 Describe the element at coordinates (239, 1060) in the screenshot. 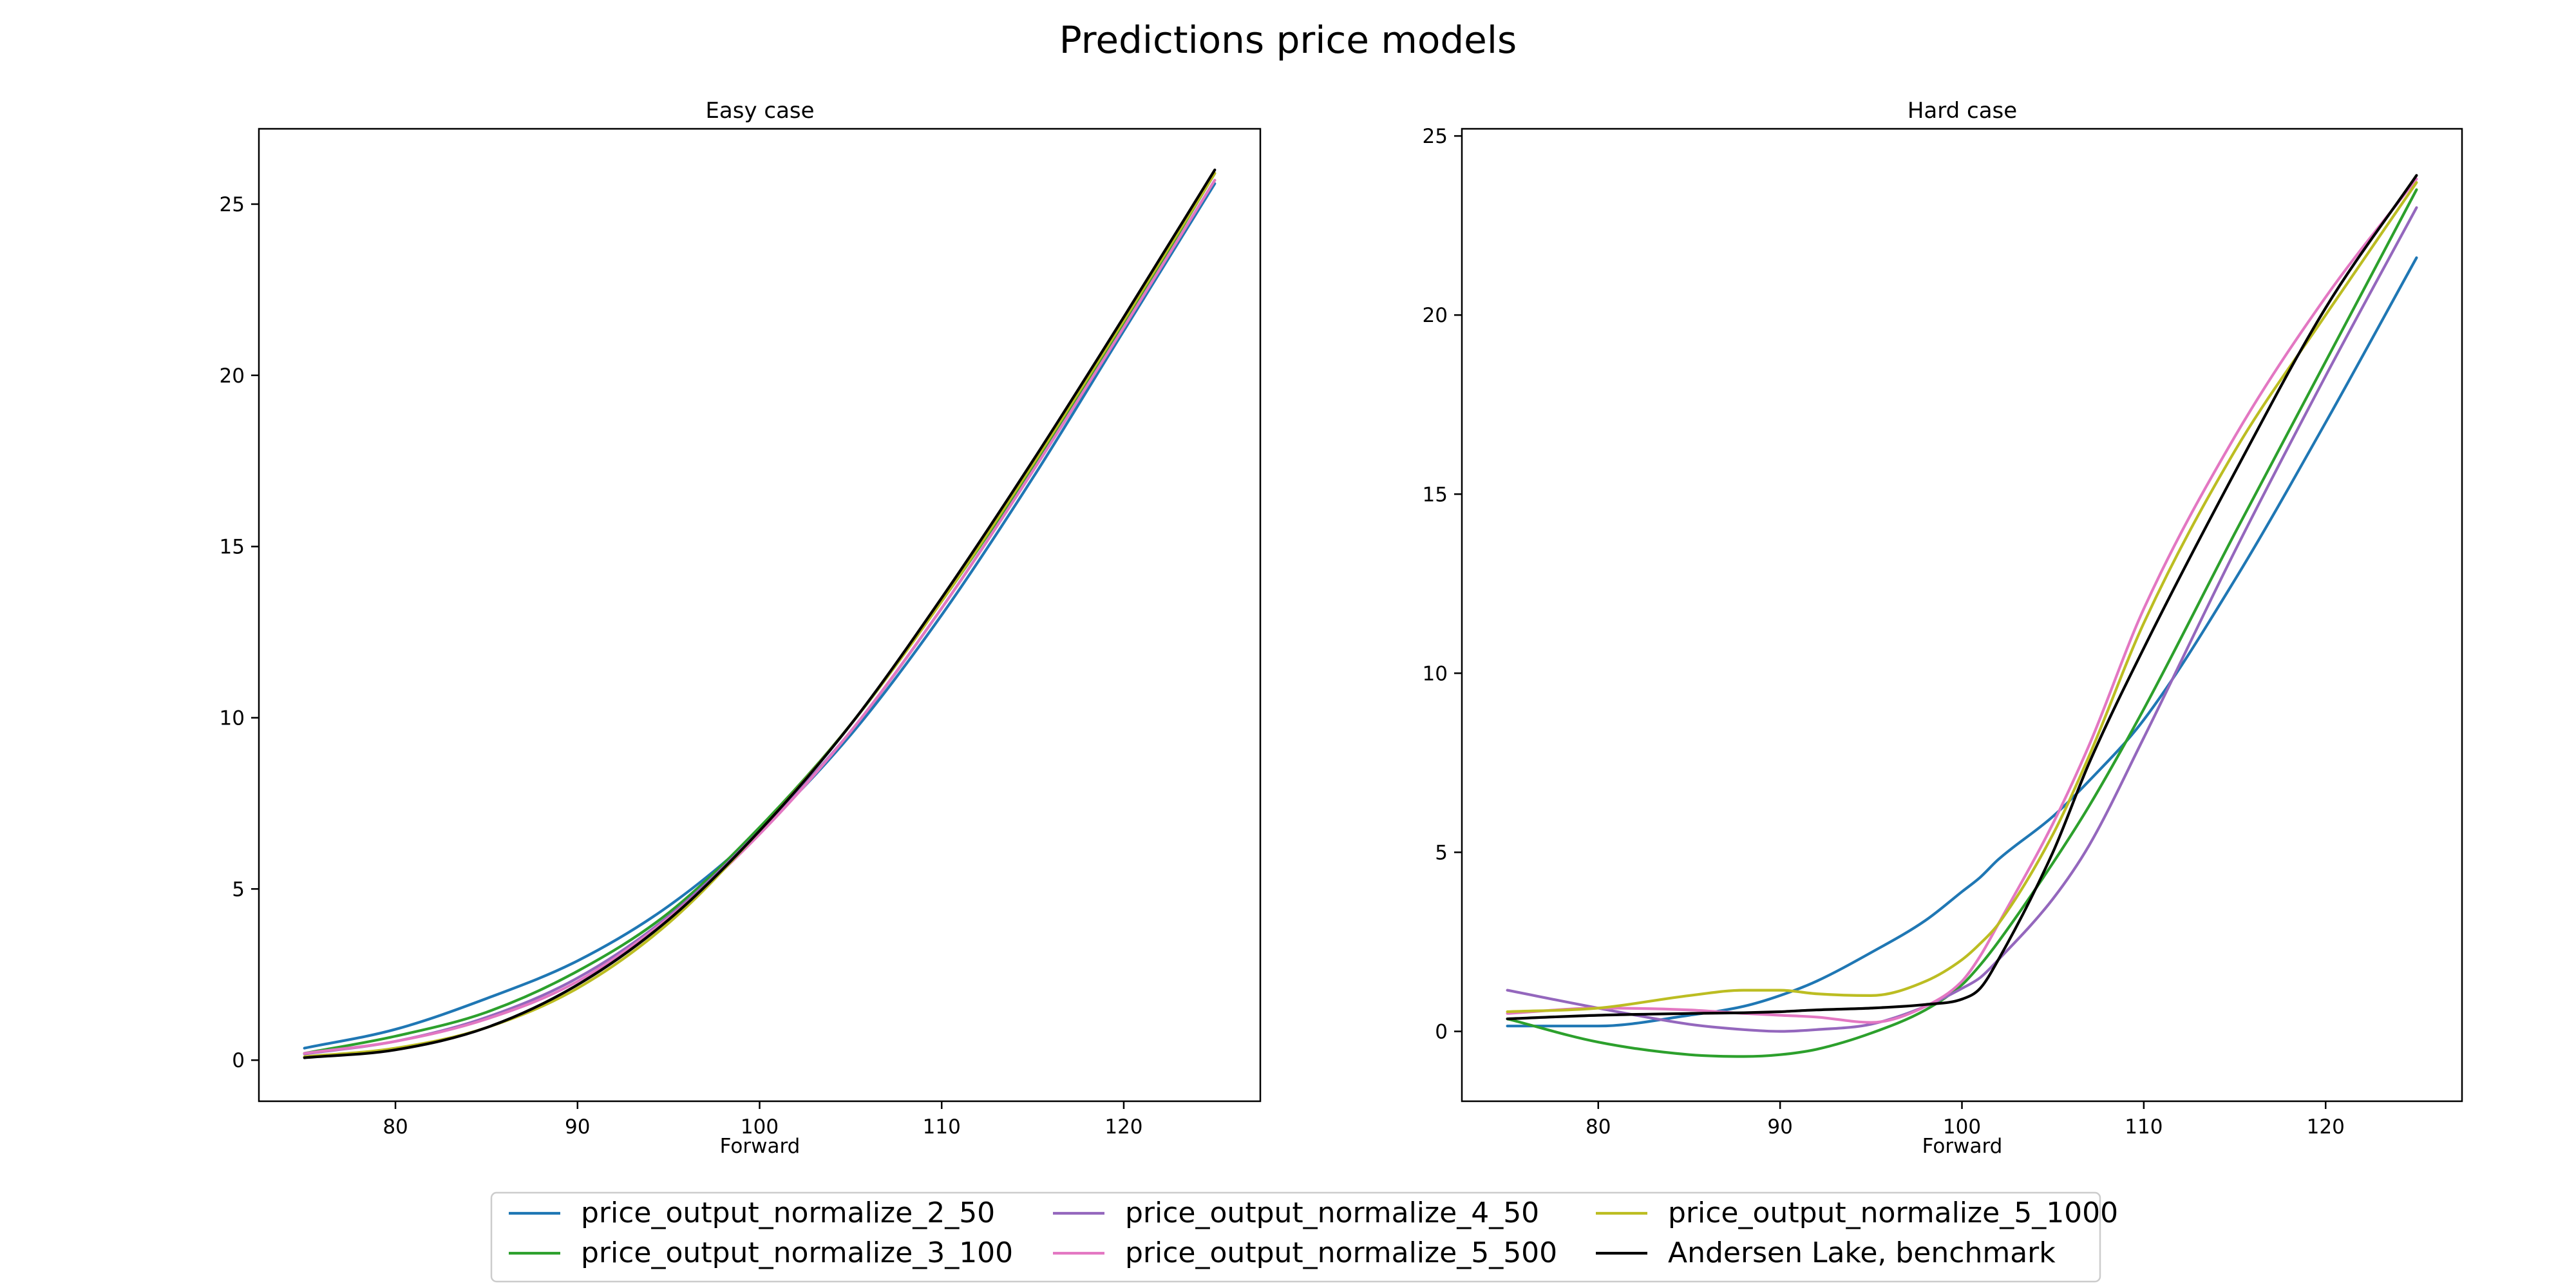

I see `easy-case-y-tick-label: 0` at that location.